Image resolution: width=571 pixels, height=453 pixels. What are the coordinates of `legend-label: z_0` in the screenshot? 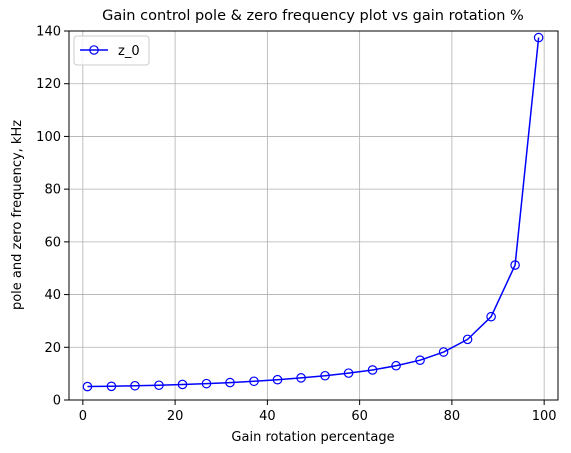 It's located at (129, 51).